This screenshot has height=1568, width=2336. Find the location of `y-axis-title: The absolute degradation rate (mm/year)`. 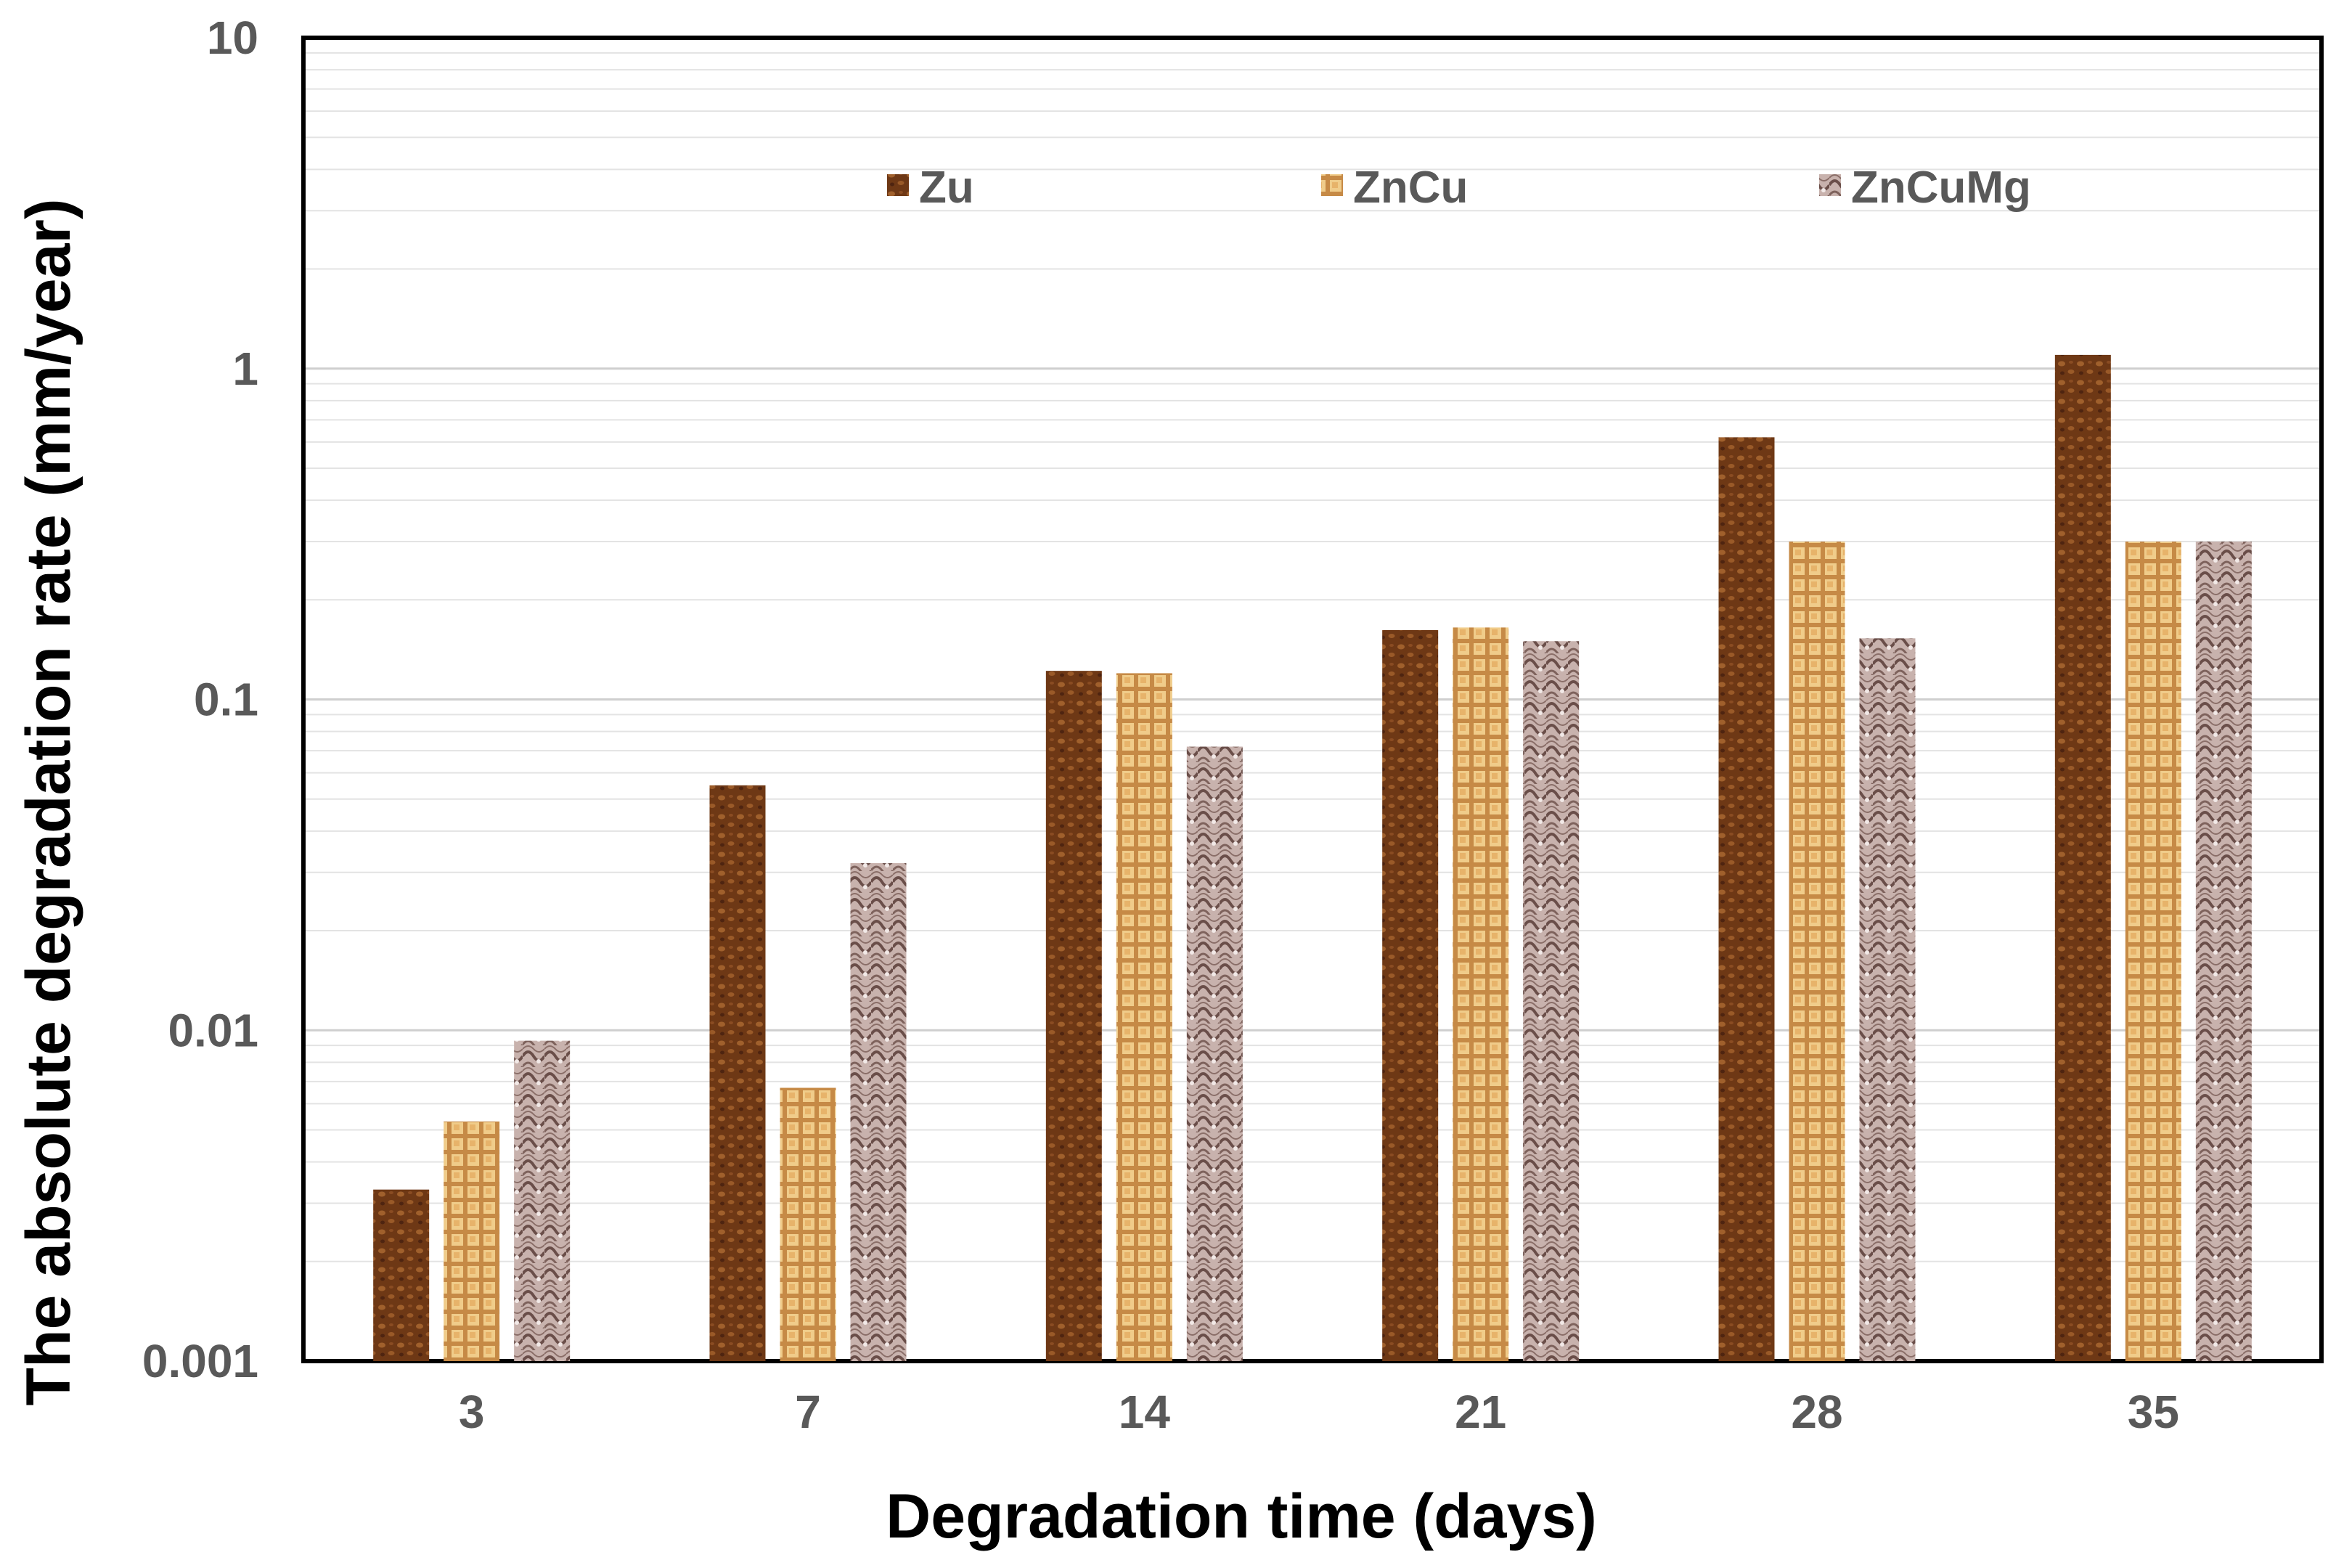

y-axis-title: The absolute degradation rate (mm/year) is located at coordinates (48, 802).